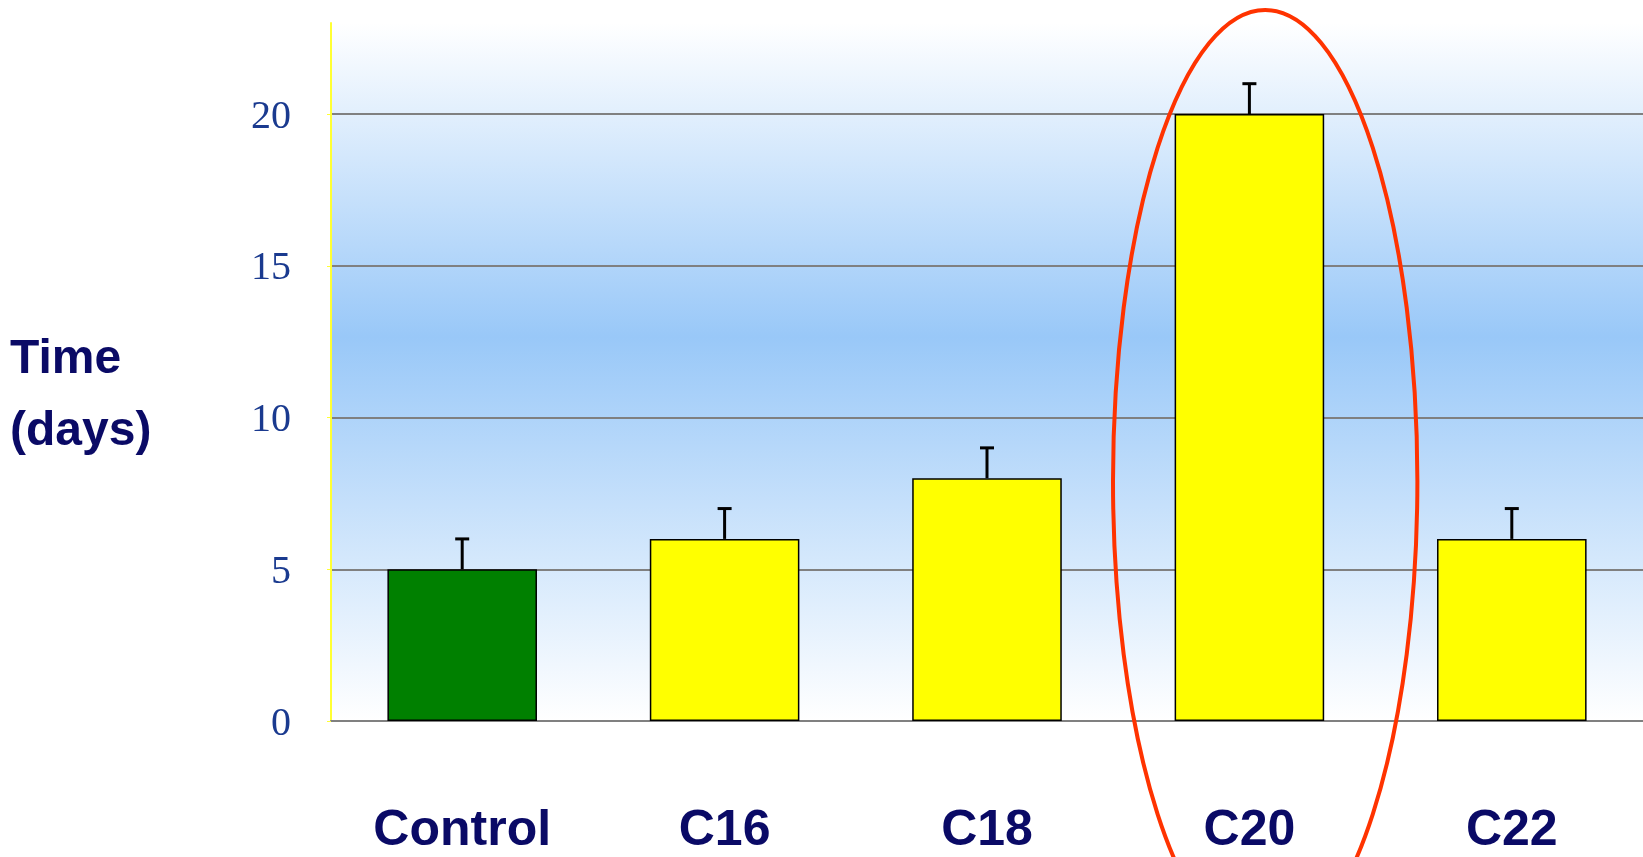  Describe the element at coordinates (271, 418) in the screenshot. I see `y-tick-label: 10` at that location.